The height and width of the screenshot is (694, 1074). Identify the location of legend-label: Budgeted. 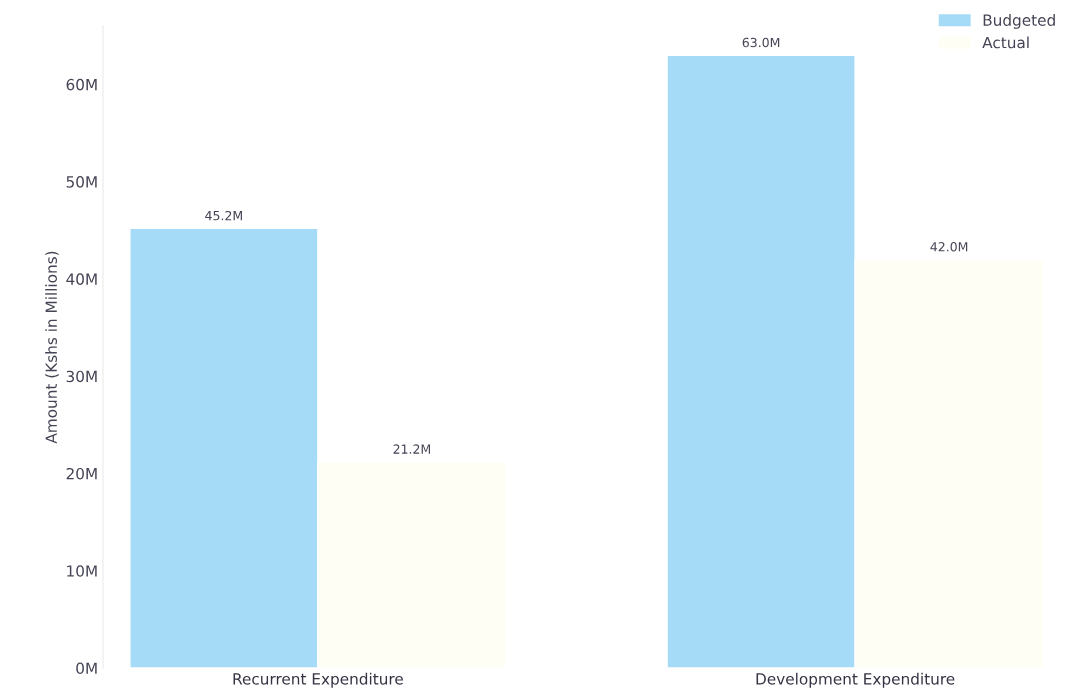
(1019, 21).